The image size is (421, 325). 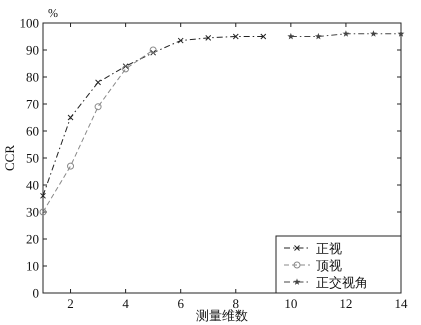 What do you see at coordinates (35, 293) in the screenshot?
I see `y-tick-label: 0` at bounding box center [35, 293].